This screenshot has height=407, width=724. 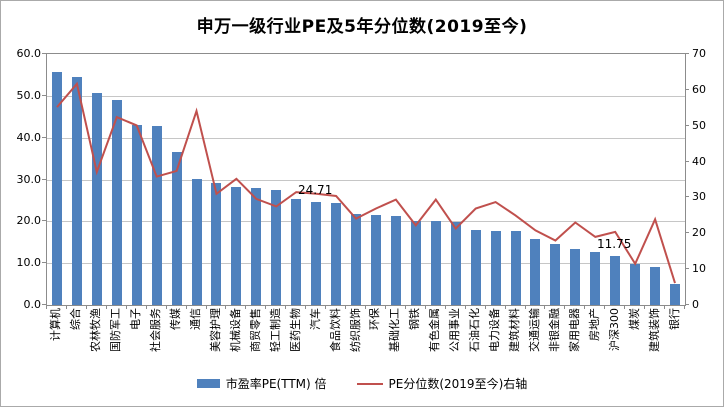 I want to click on left-axis-tick-label: 40.0, so click(x=29, y=137).